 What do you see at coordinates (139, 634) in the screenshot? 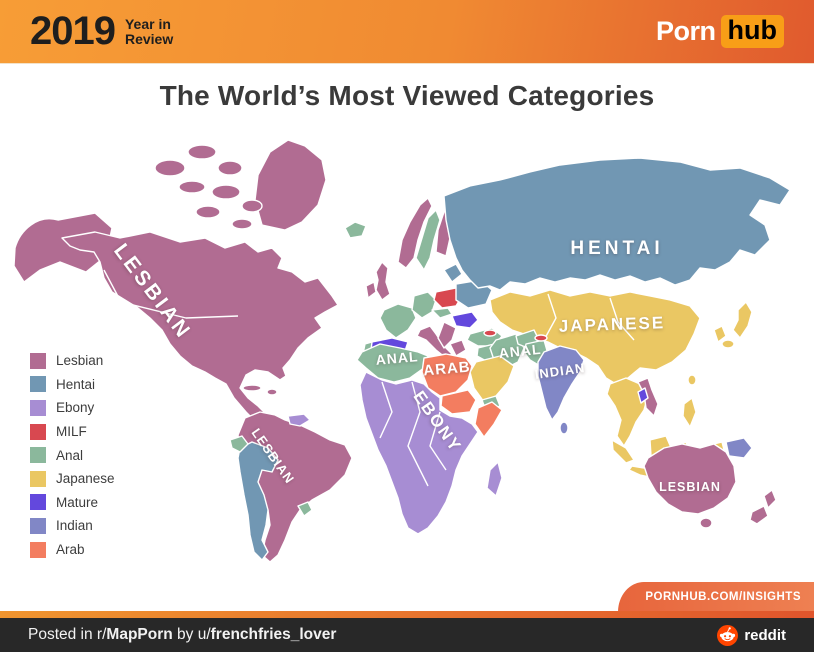
I see `subreddit-name: MapPorn` at bounding box center [139, 634].